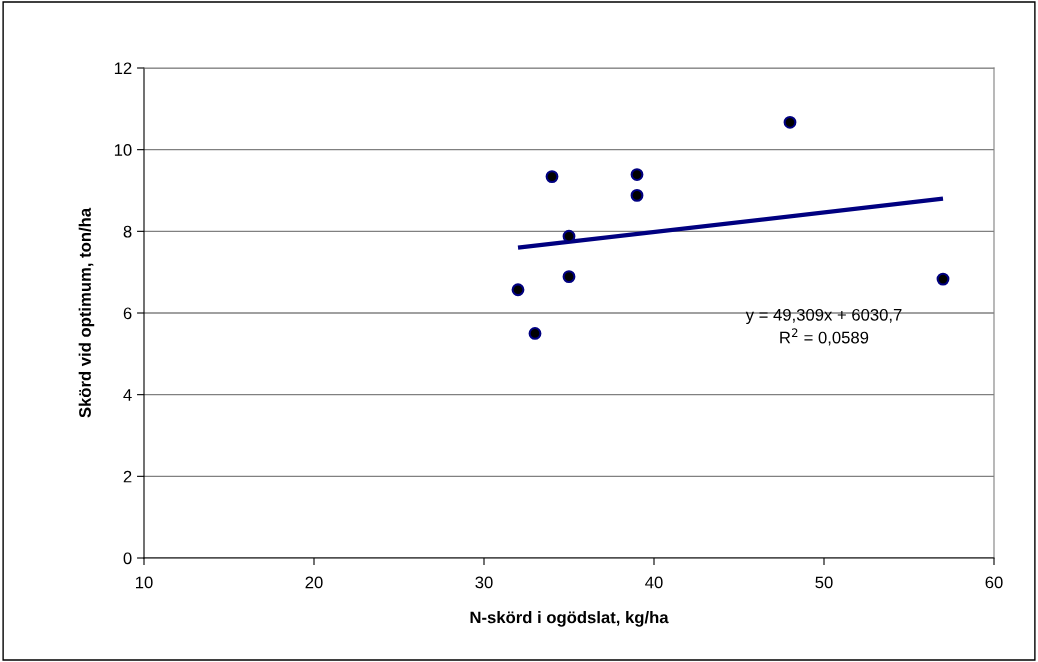  I want to click on y-tick-label: 2, so click(127, 476).